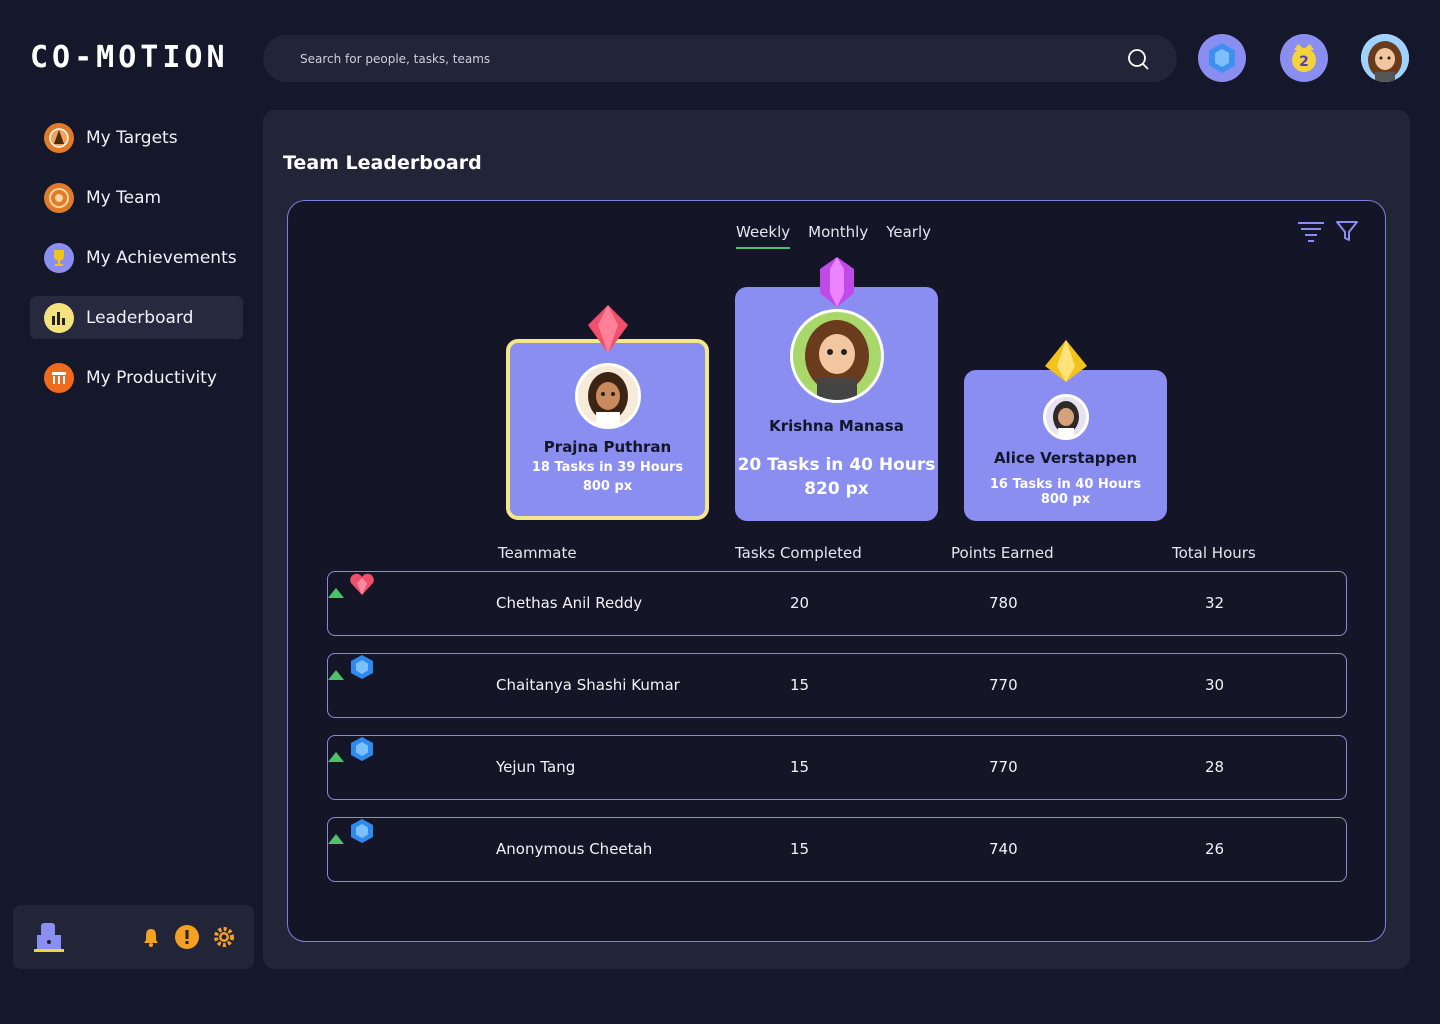 This screenshot has width=1440, height=1024. I want to click on level-badge: 2, so click(1304, 58).